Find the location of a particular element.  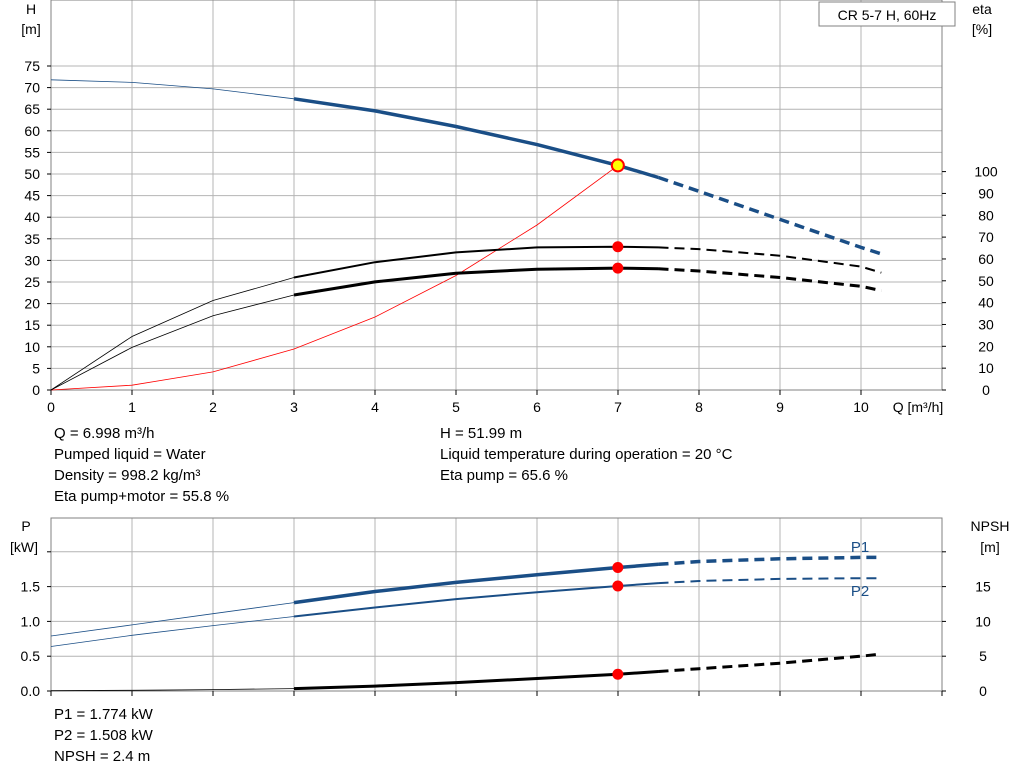

info-p1: P1 = 1.774 kW is located at coordinates (103, 714).